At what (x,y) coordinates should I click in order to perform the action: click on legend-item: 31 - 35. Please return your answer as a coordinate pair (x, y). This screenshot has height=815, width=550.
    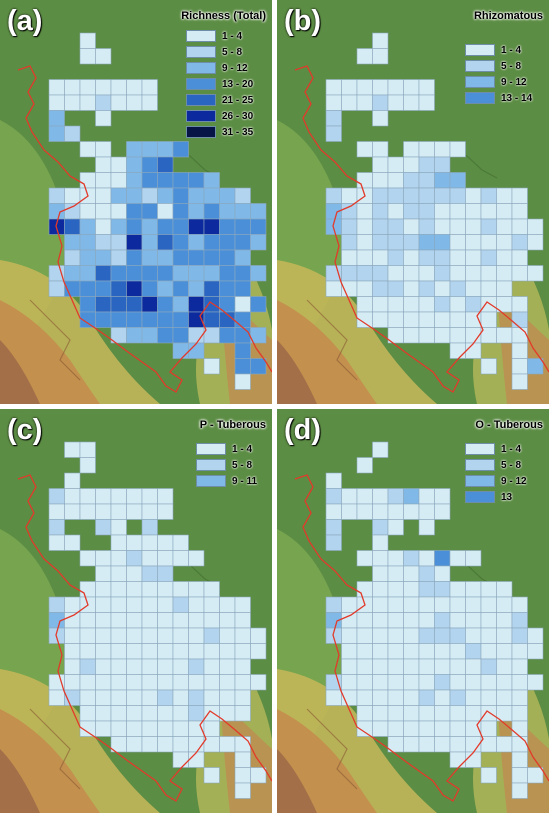
    Looking at the image, I should click on (219, 132).